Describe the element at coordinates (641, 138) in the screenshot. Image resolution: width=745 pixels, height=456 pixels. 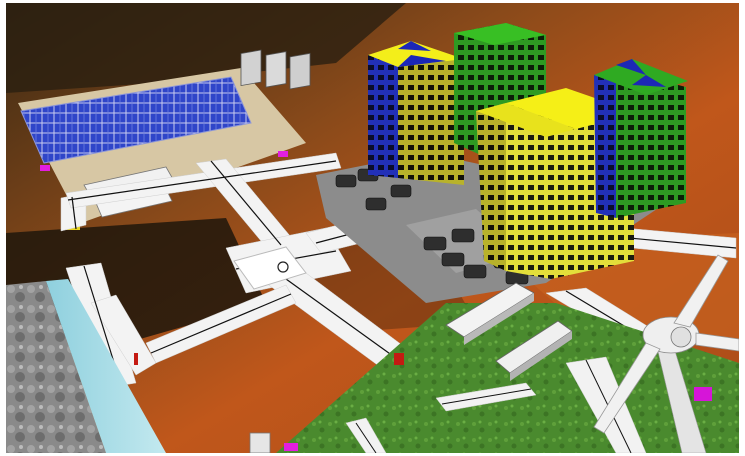
I see `skyscraper-blue-green` at that location.